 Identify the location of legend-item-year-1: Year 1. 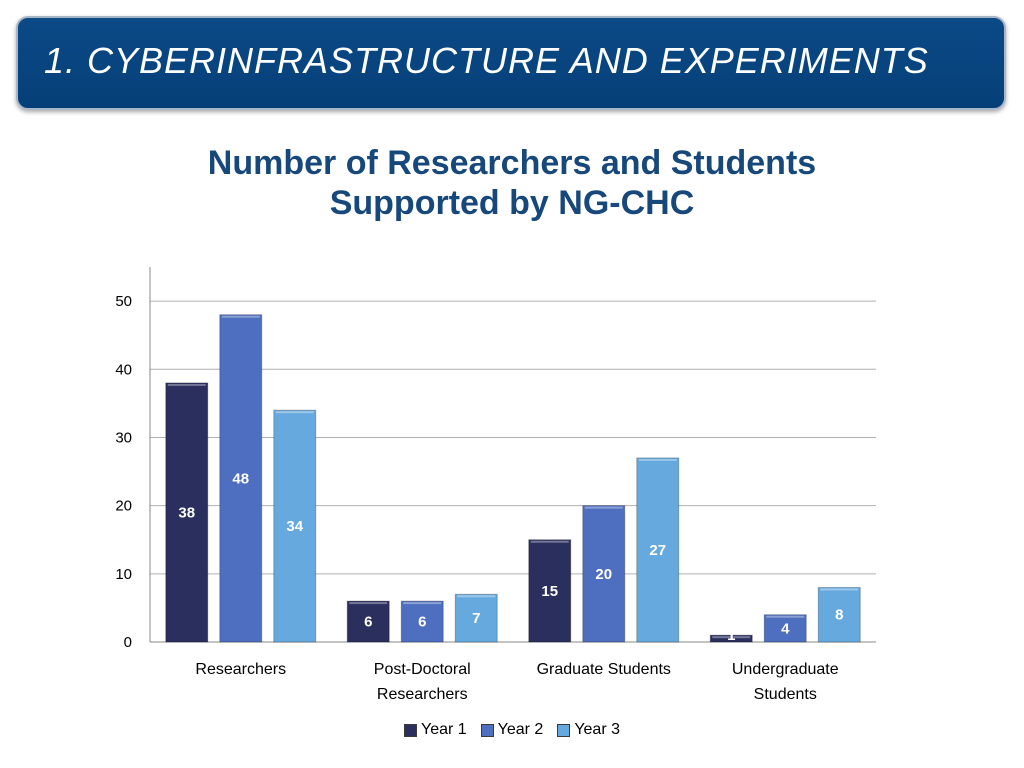
(435, 730).